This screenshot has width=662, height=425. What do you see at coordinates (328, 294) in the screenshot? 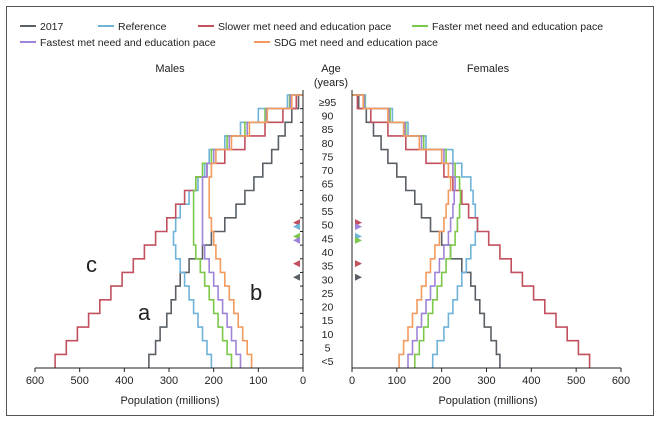
I see `age-tick-label-5: 25` at bounding box center [328, 294].